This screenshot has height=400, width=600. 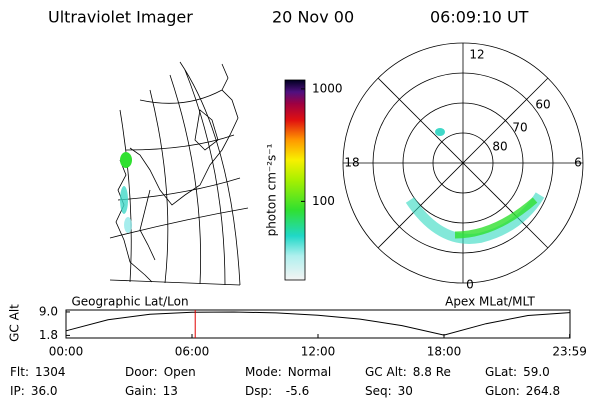 I want to click on status-value: 59.0, so click(x=536, y=372).